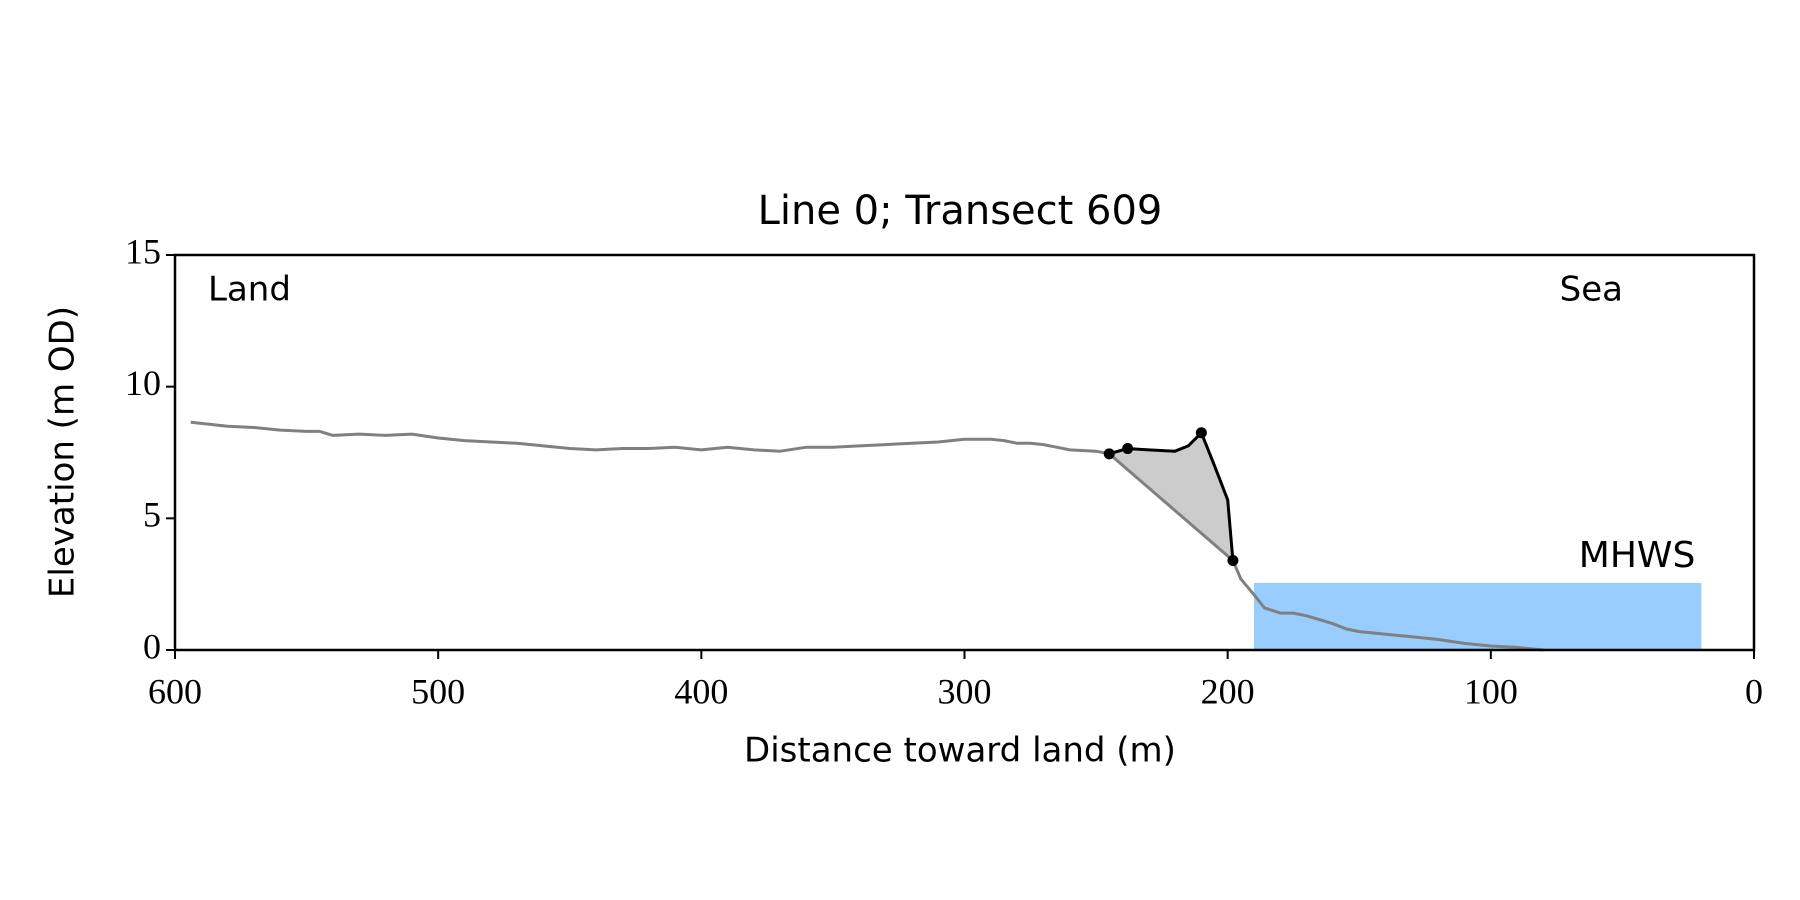  I want to click on mhws-label: MHWS, so click(1637, 555).